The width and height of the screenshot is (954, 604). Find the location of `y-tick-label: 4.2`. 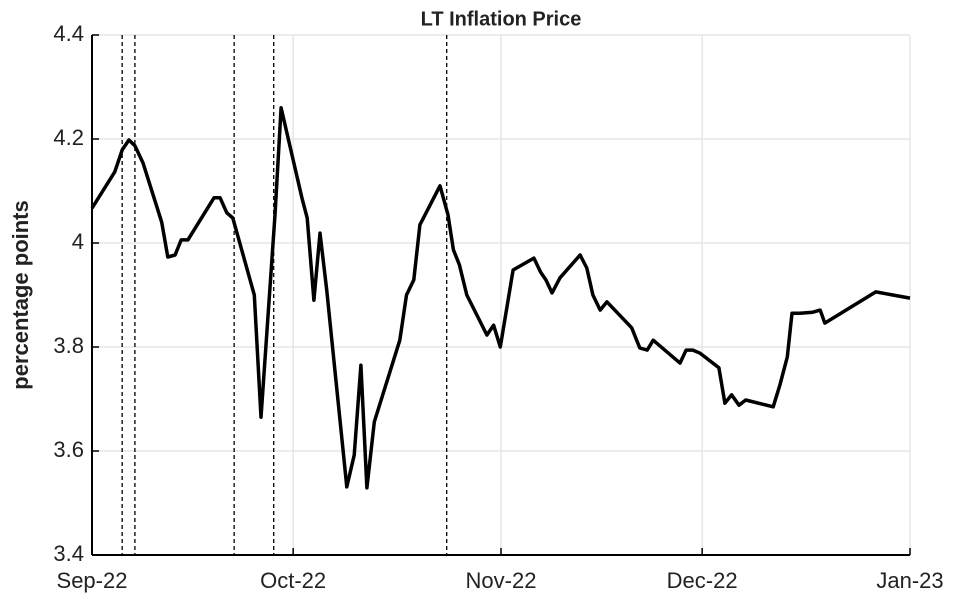

y-tick-label: 4.2 is located at coordinates (68, 137).